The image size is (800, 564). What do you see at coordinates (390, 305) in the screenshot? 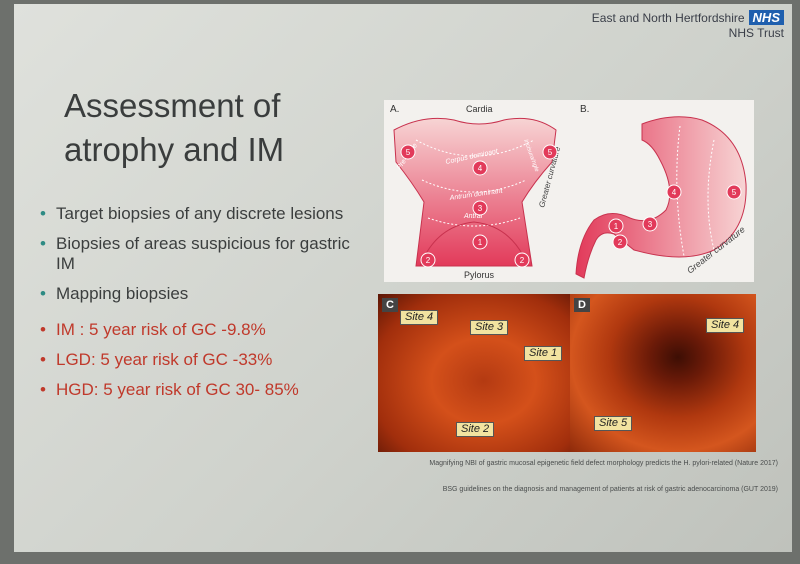
I see `photo-c-letter: C` at bounding box center [390, 305].